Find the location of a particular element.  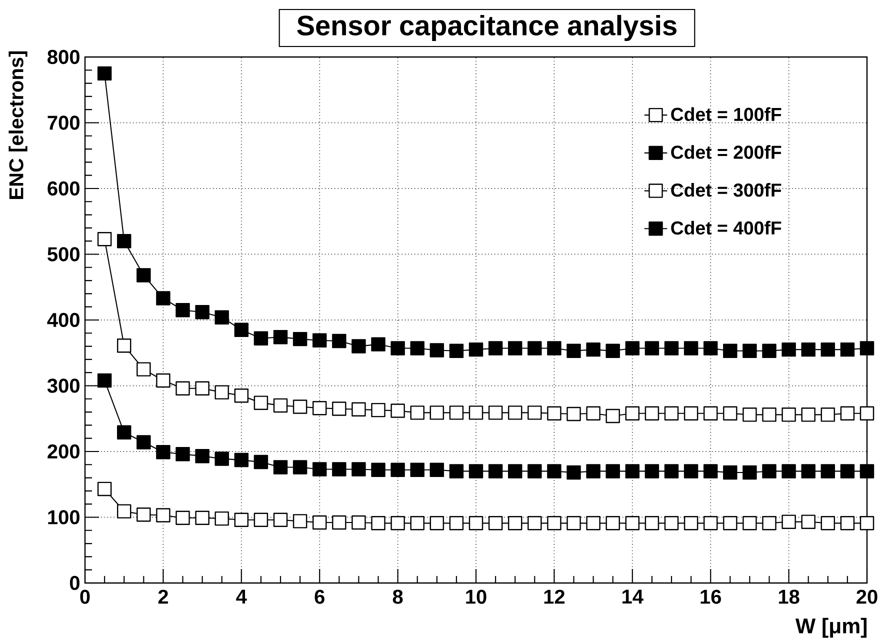

x-tick-label: 10 is located at coordinates (476, 597).